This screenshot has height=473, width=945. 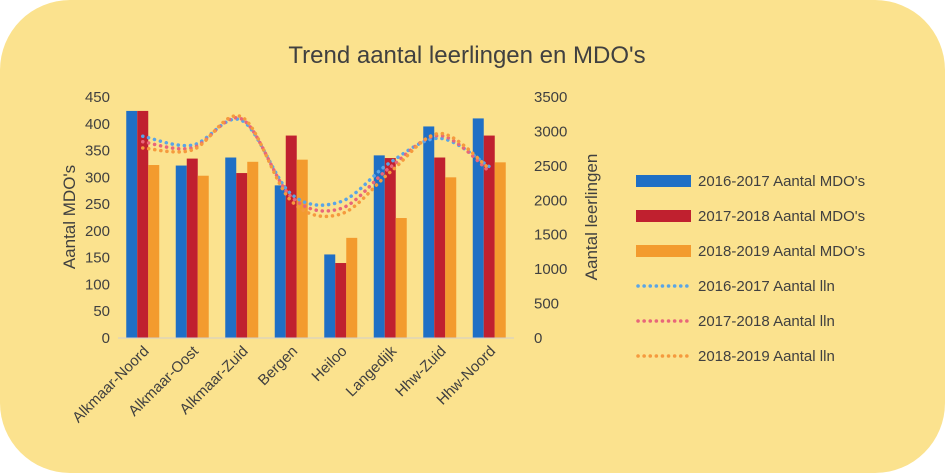 I want to click on bar-2017-2018-aantal-mdo-s-alkmaar-zuid, so click(x=242, y=255).